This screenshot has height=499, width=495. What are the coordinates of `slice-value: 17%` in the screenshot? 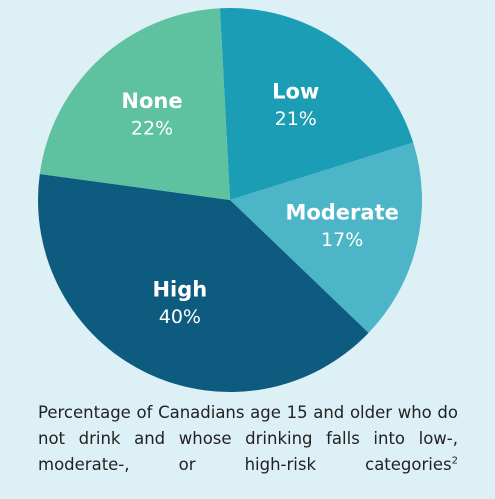 It's located at (342, 240).